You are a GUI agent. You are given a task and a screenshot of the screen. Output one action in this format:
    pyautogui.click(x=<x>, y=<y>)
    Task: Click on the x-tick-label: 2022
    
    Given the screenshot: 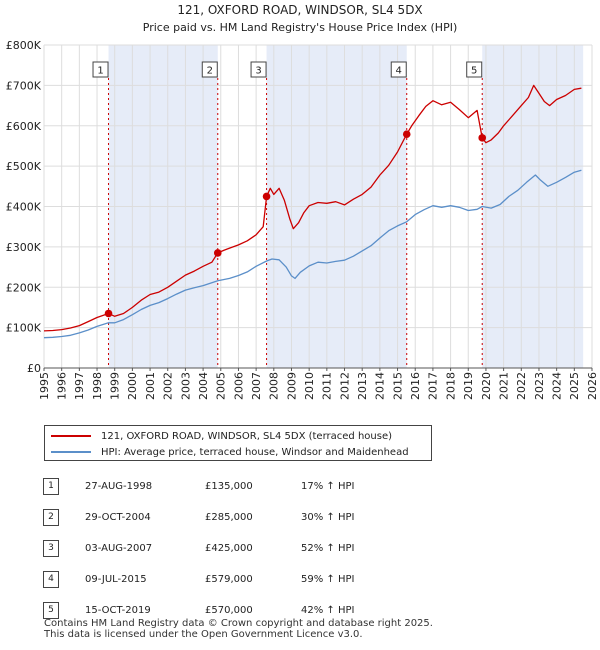 What is the action you would take?
    pyautogui.click(x=521, y=386)
    